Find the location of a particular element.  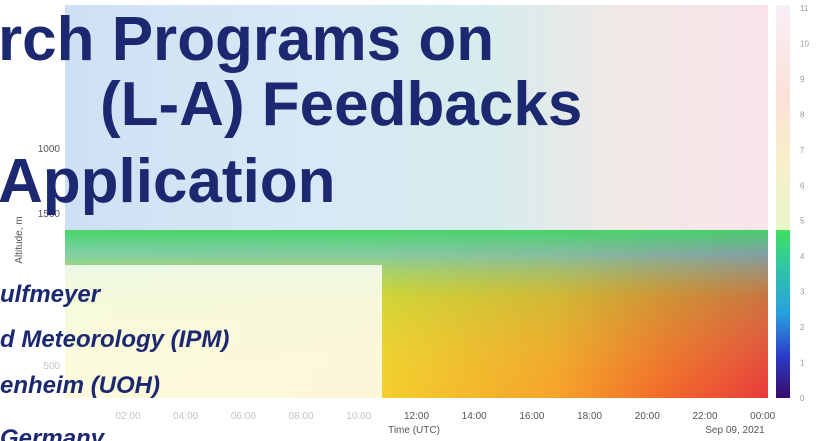

colorbar-tick-label: 2 is located at coordinates (802, 327).